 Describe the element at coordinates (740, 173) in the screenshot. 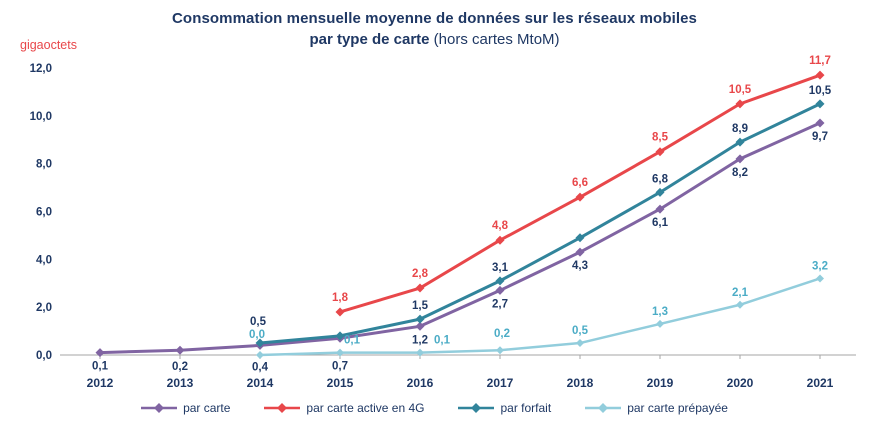

I see `data-label: 8,2` at that location.